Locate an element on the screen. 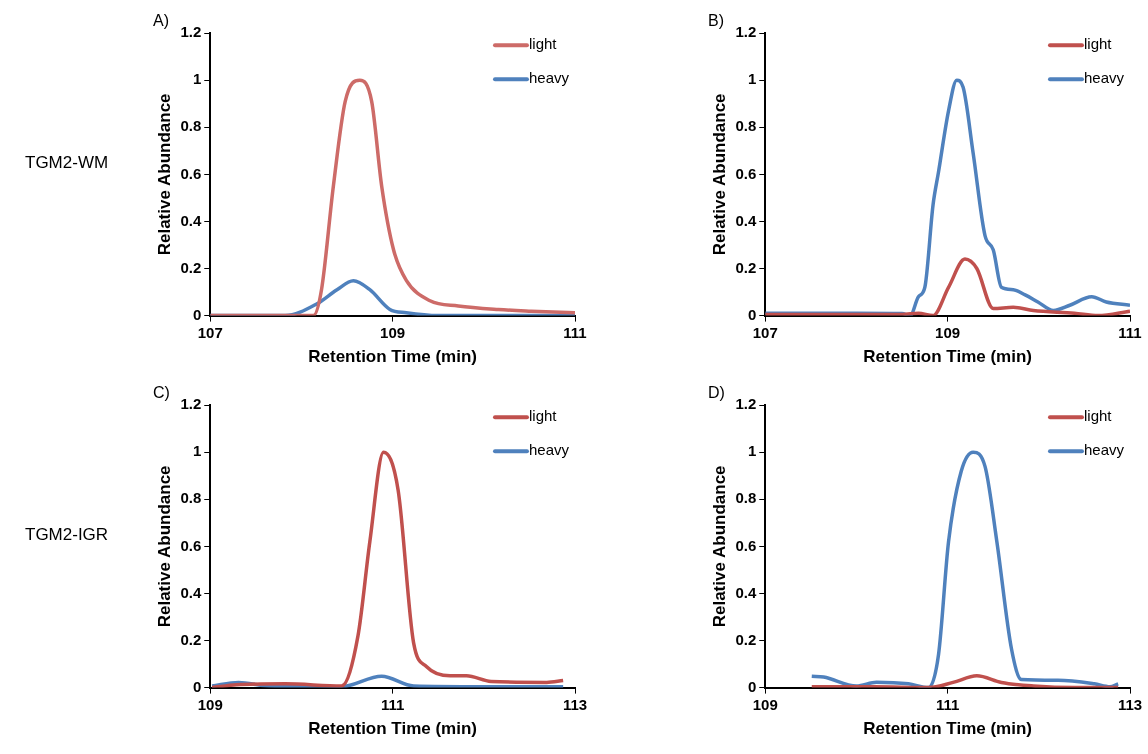  chart-title: D) is located at coordinates (716, 393).